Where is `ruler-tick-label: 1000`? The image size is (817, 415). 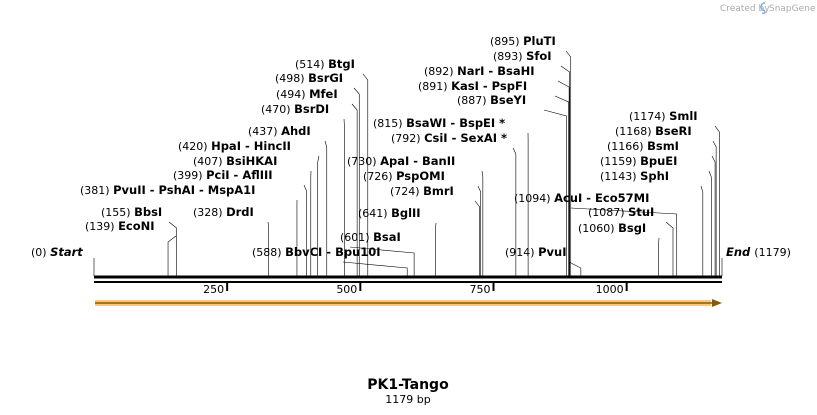
ruler-tick-label: 1000 is located at coordinates (610, 289).